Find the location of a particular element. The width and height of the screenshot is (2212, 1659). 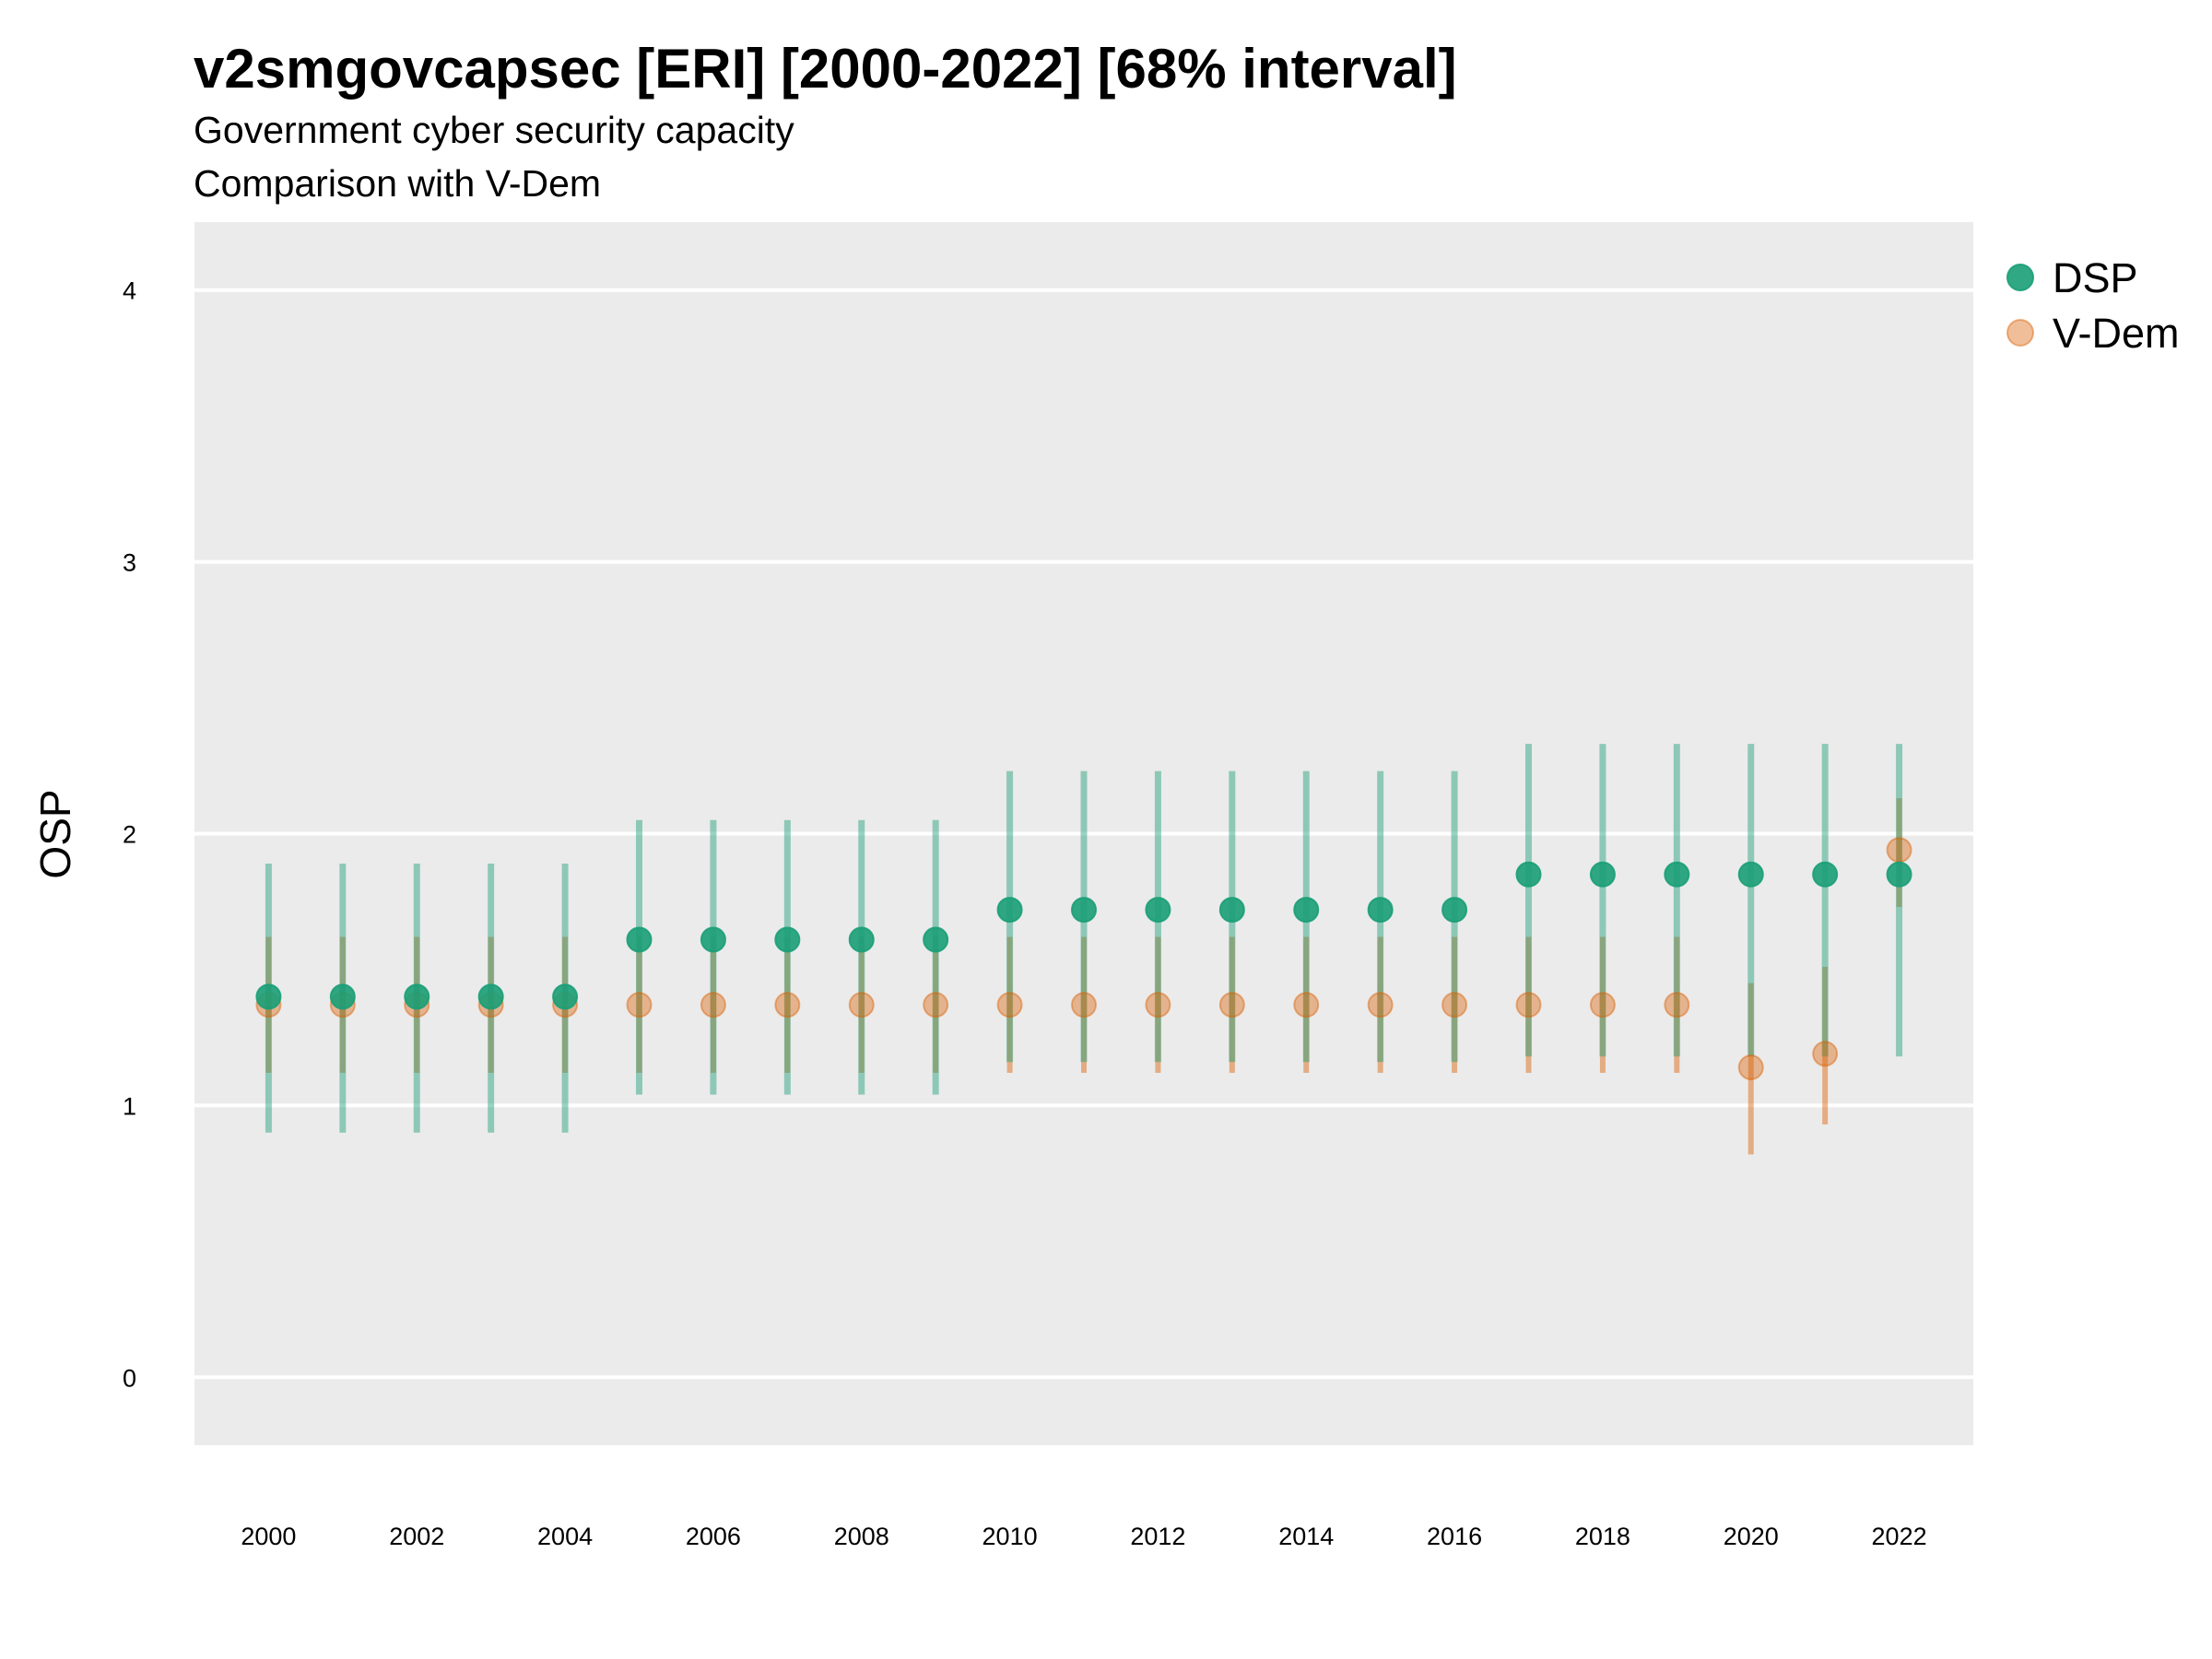

x-tick-label: 2002 is located at coordinates (416, 1536).